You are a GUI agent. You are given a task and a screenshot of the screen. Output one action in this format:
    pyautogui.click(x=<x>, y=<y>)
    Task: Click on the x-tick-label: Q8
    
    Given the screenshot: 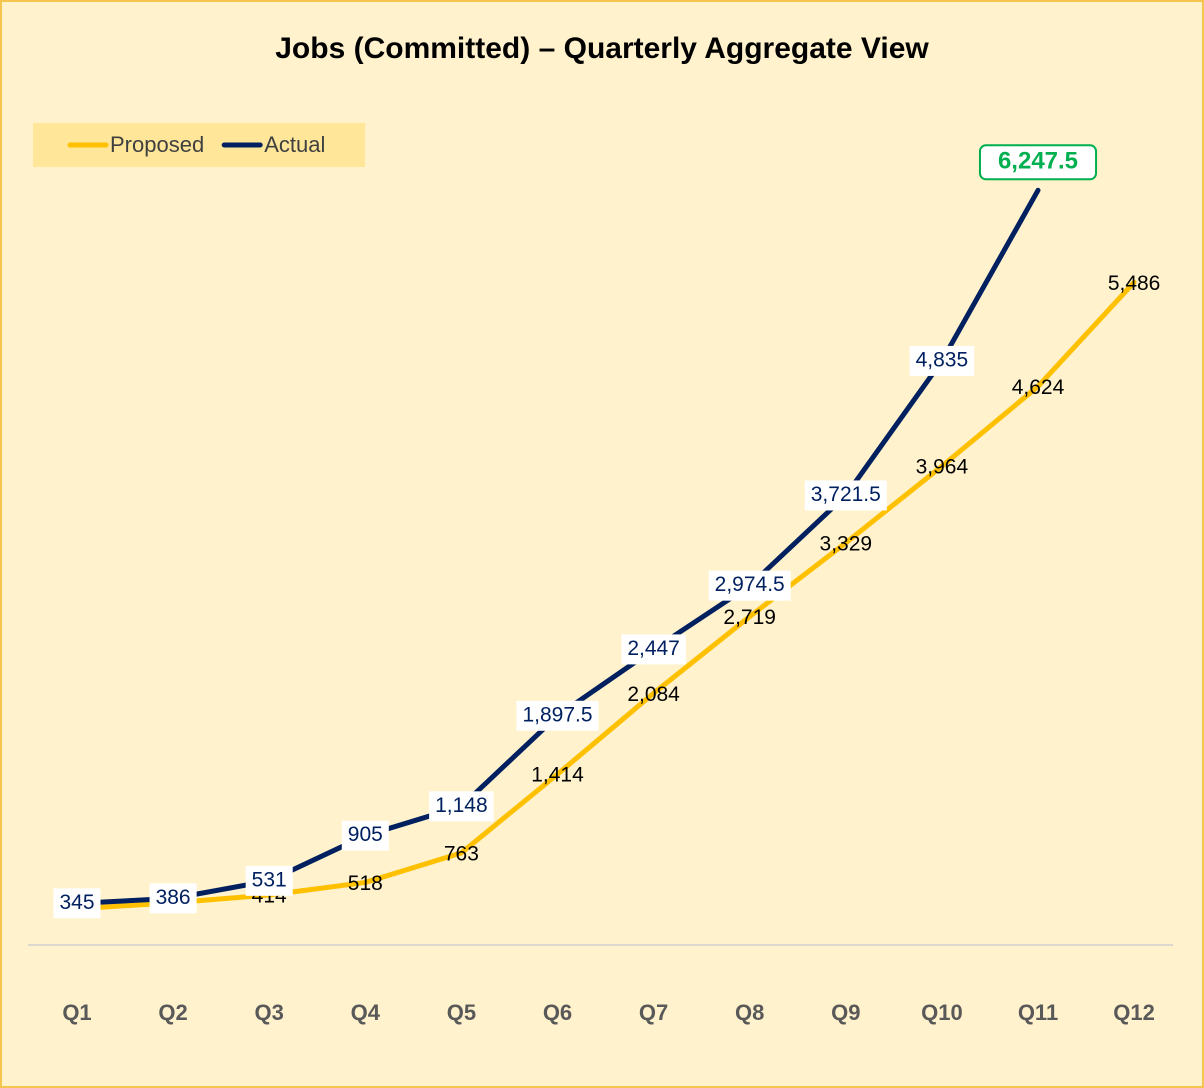 What is the action you would take?
    pyautogui.click(x=749, y=1012)
    